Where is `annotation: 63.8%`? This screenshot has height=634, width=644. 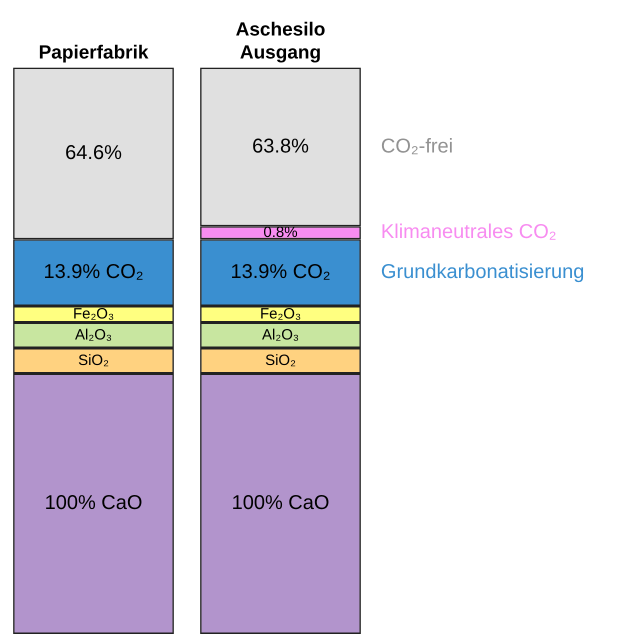
annotation: 63.8% is located at coordinates (281, 146).